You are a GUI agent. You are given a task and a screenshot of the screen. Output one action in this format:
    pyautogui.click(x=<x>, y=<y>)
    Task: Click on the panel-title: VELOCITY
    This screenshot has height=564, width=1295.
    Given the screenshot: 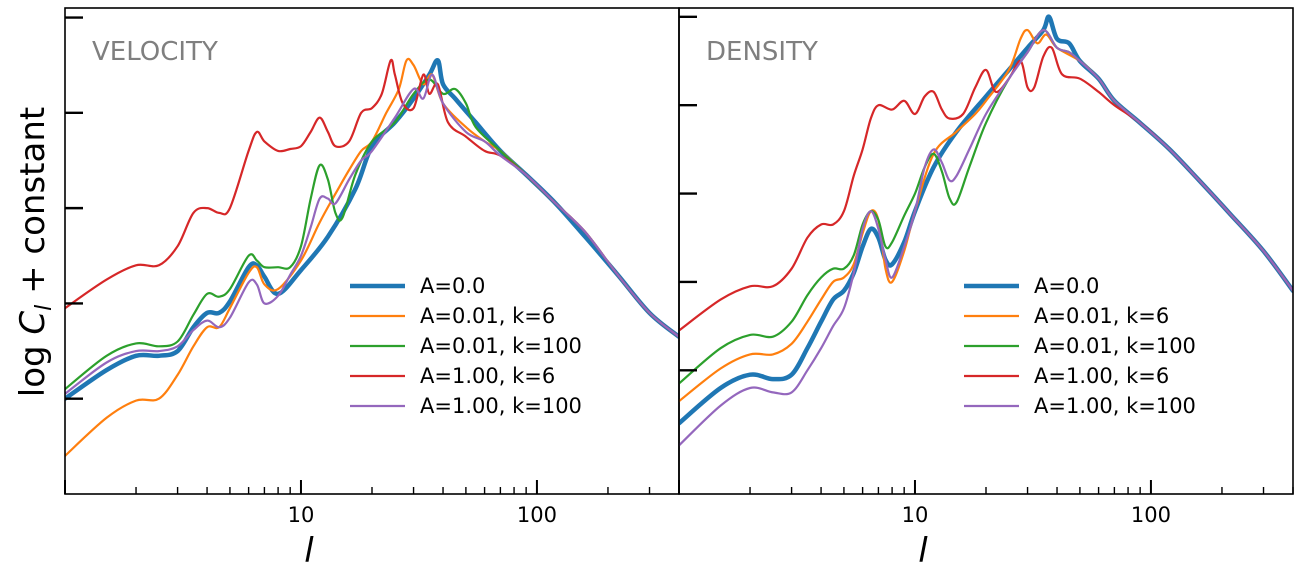 What is the action you would take?
    pyautogui.click(x=155, y=52)
    